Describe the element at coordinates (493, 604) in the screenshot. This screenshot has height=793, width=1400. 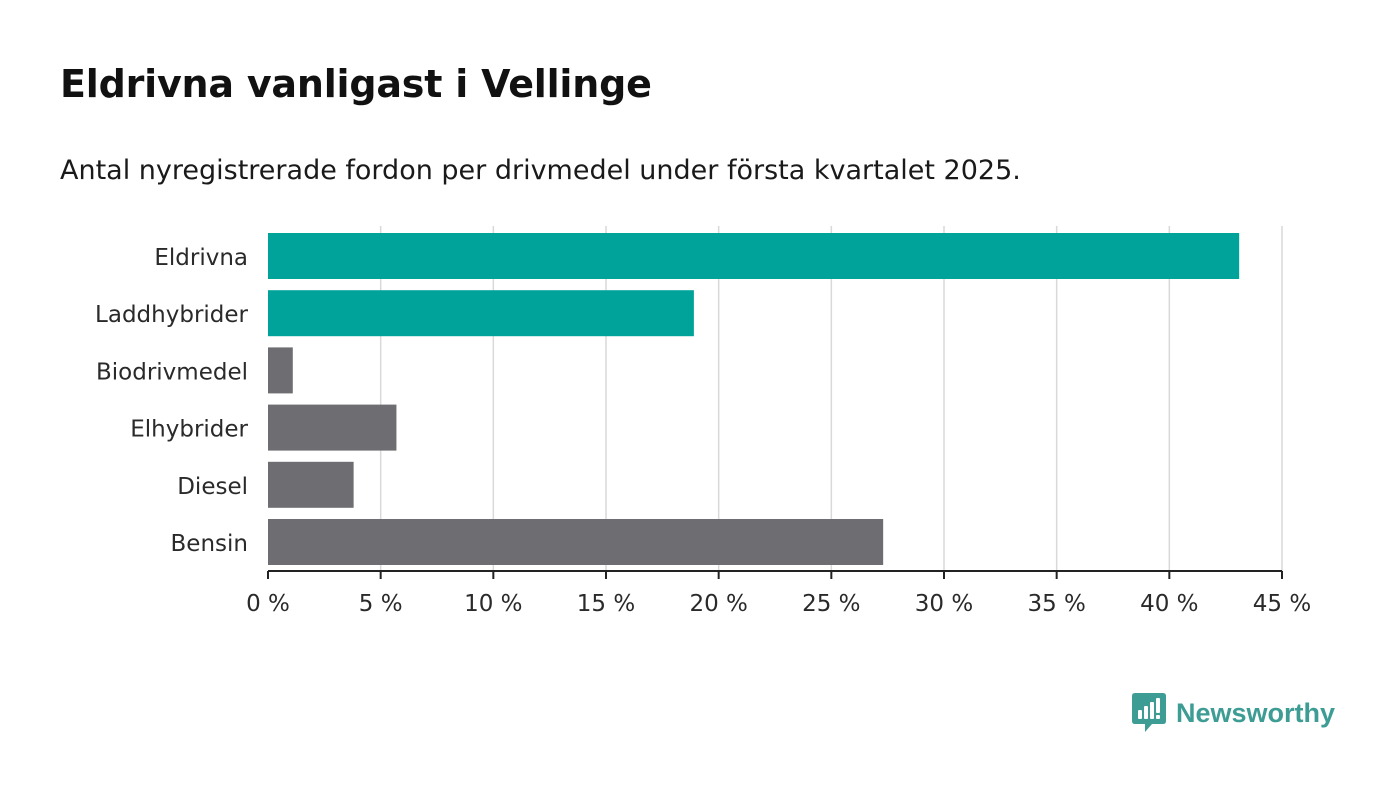
I see `x-tick-label: 10 %` at that location.